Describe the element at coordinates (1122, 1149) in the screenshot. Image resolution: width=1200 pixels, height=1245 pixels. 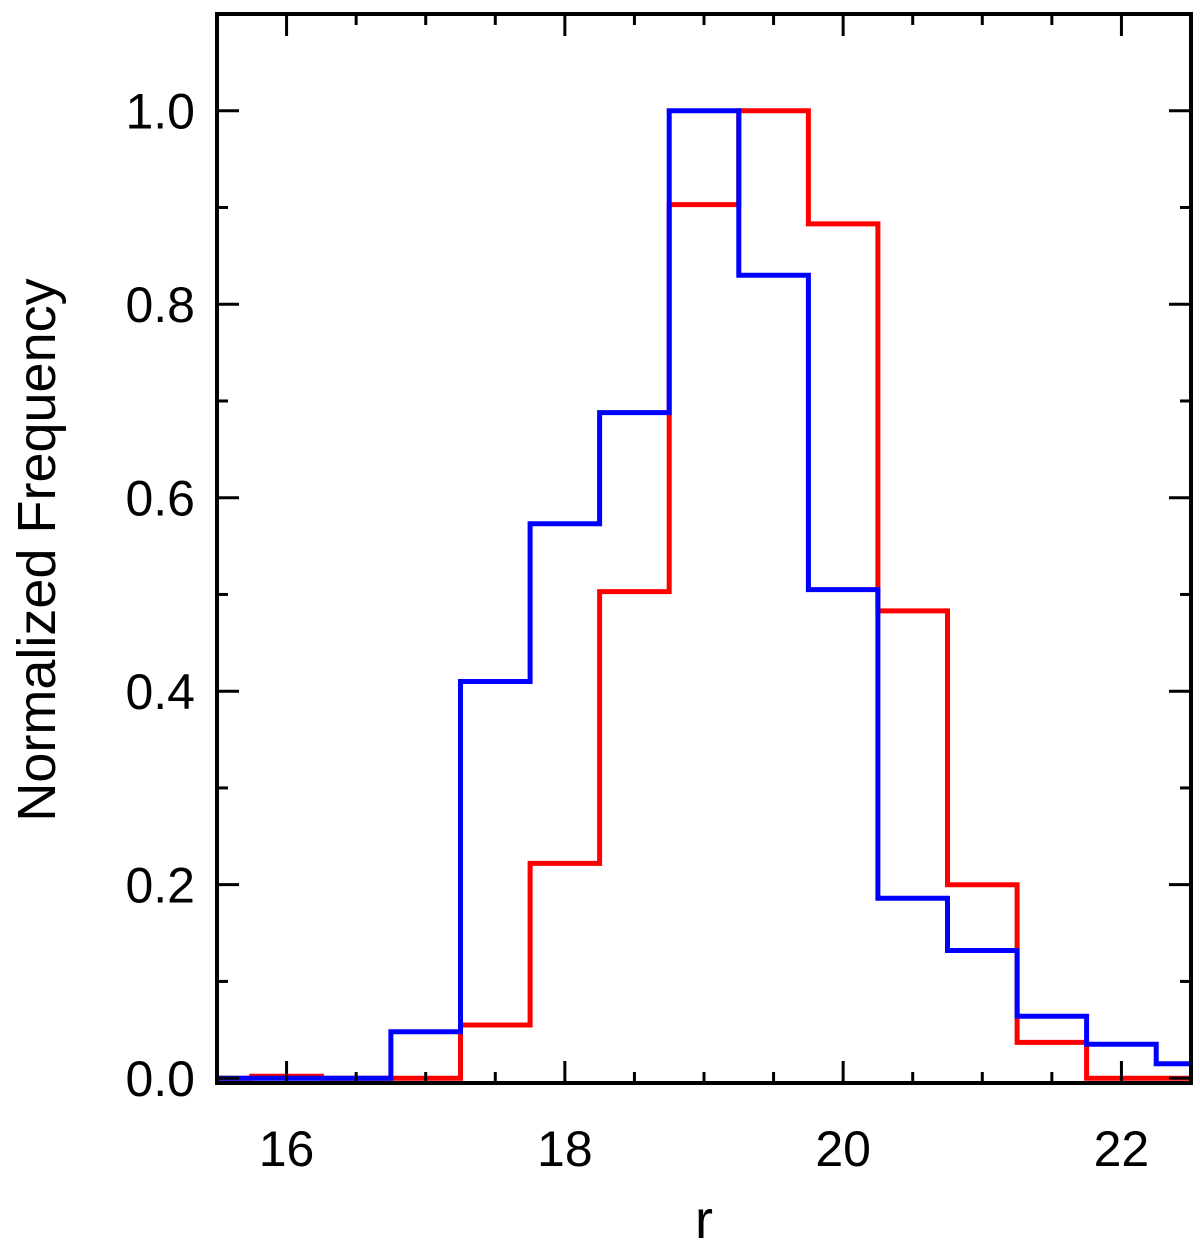
I see `x-tick-label: 22` at that location.